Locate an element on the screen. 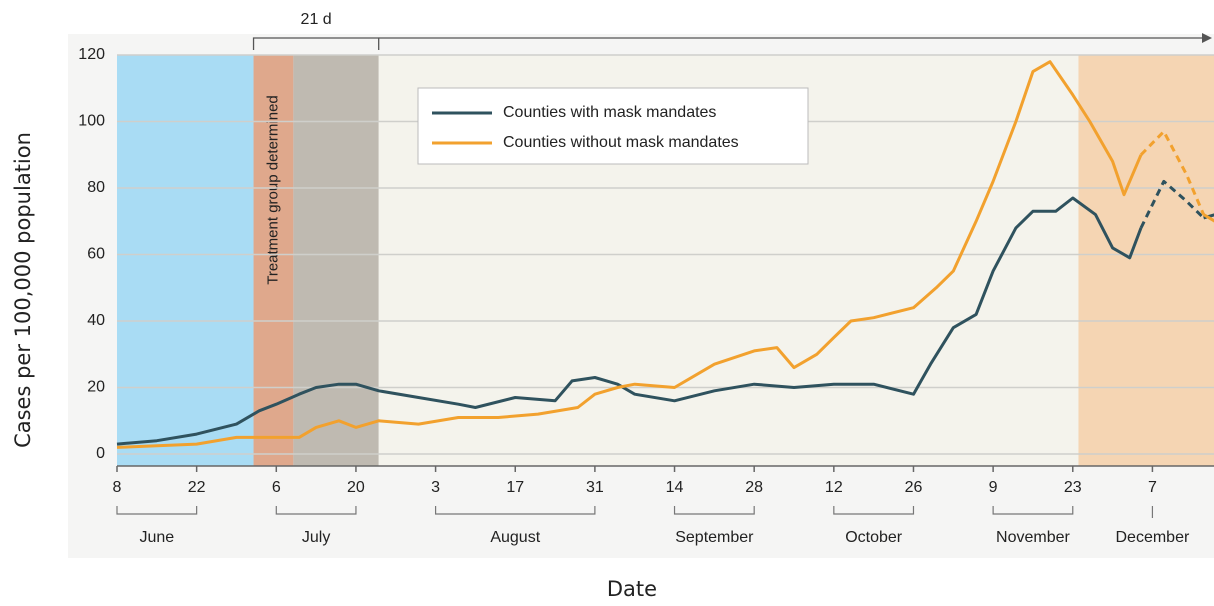  x-tick-label: 17 is located at coordinates (515, 487).